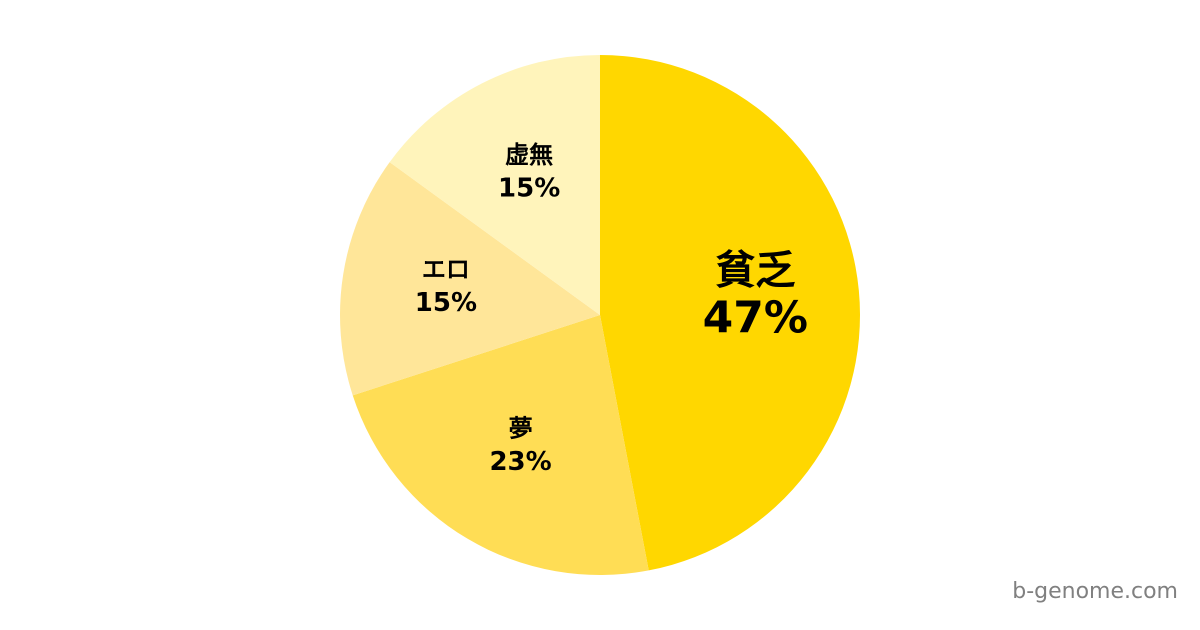  I want to click on slice-value-label: 23%, so click(520, 462).